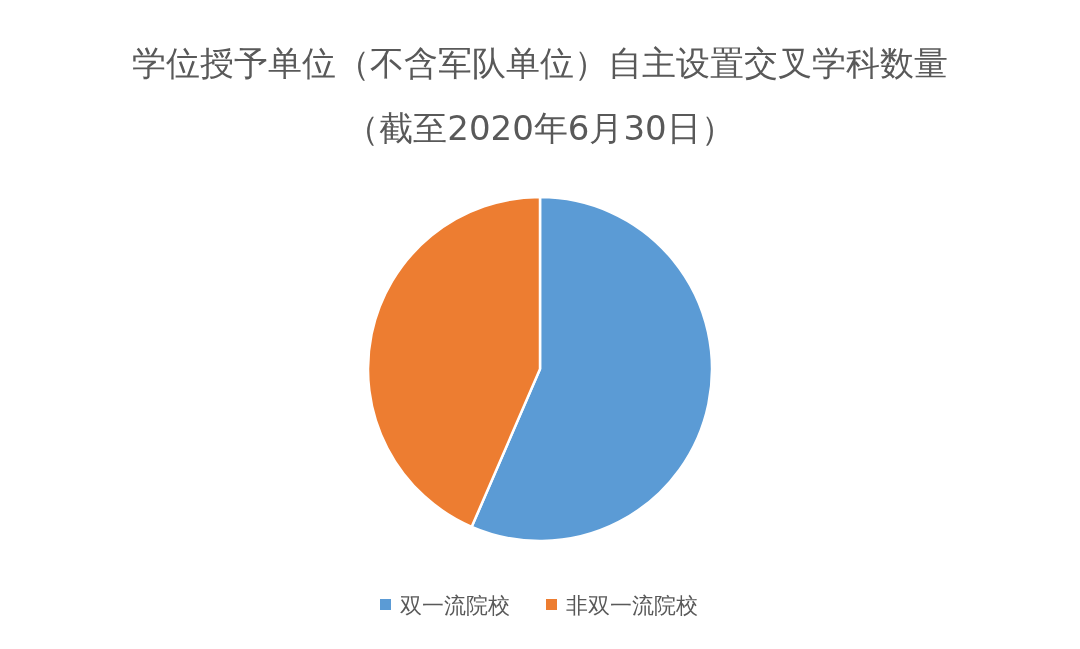 This screenshot has height=649, width=1080. What do you see at coordinates (632, 605) in the screenshot?
I see `legend-label: 非双一流院校` at bounding box center [632, 605].